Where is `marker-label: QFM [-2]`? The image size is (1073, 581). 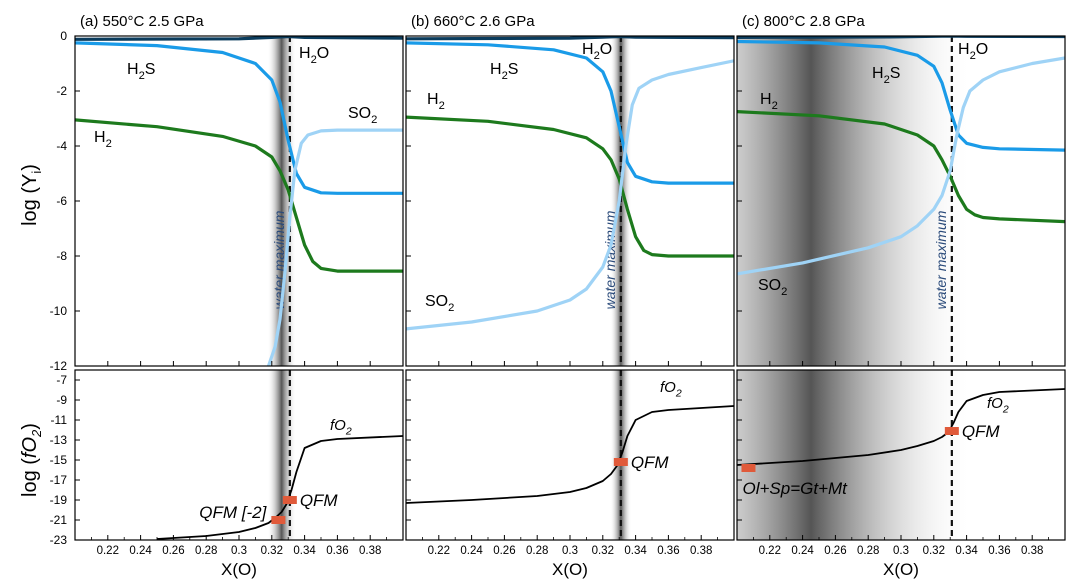
marker-label: QFM [-2] is located at coordinates (233, 512).